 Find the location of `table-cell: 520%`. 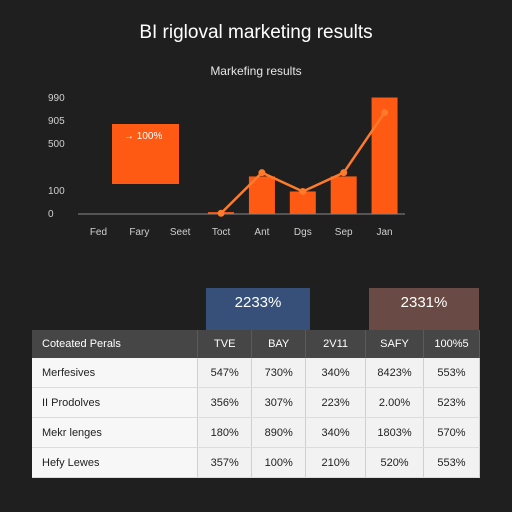

table-cell: 520% is located at coordinates (394, 462).